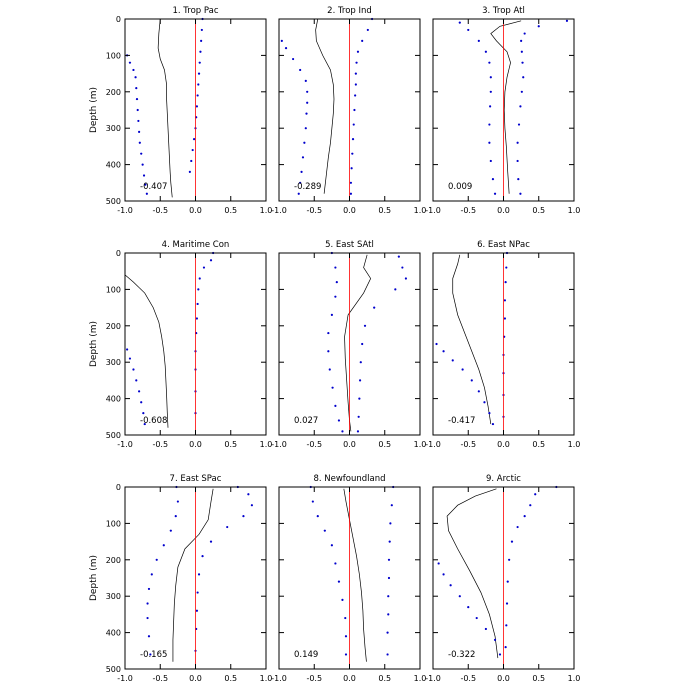 This screenshot has width=700, height=700. What do you see at coordinates (113, 289) in the screenshot?
I see `panel-4-ytick-label: 100` at bounding box center [113, 289].